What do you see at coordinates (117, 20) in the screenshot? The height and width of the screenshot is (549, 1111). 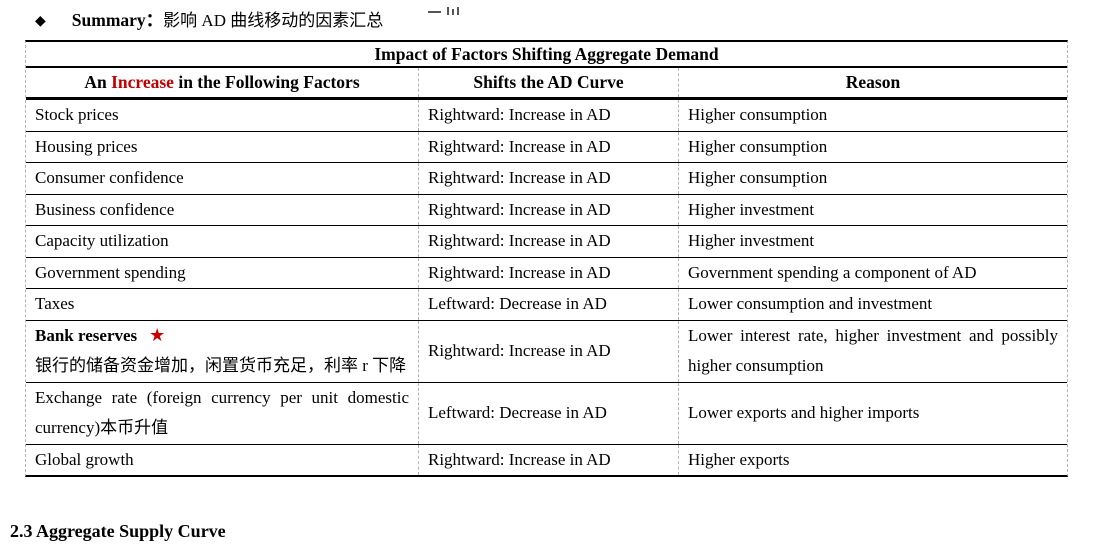 I see `summary-label: Summary：` at bounding box center [117, 20].